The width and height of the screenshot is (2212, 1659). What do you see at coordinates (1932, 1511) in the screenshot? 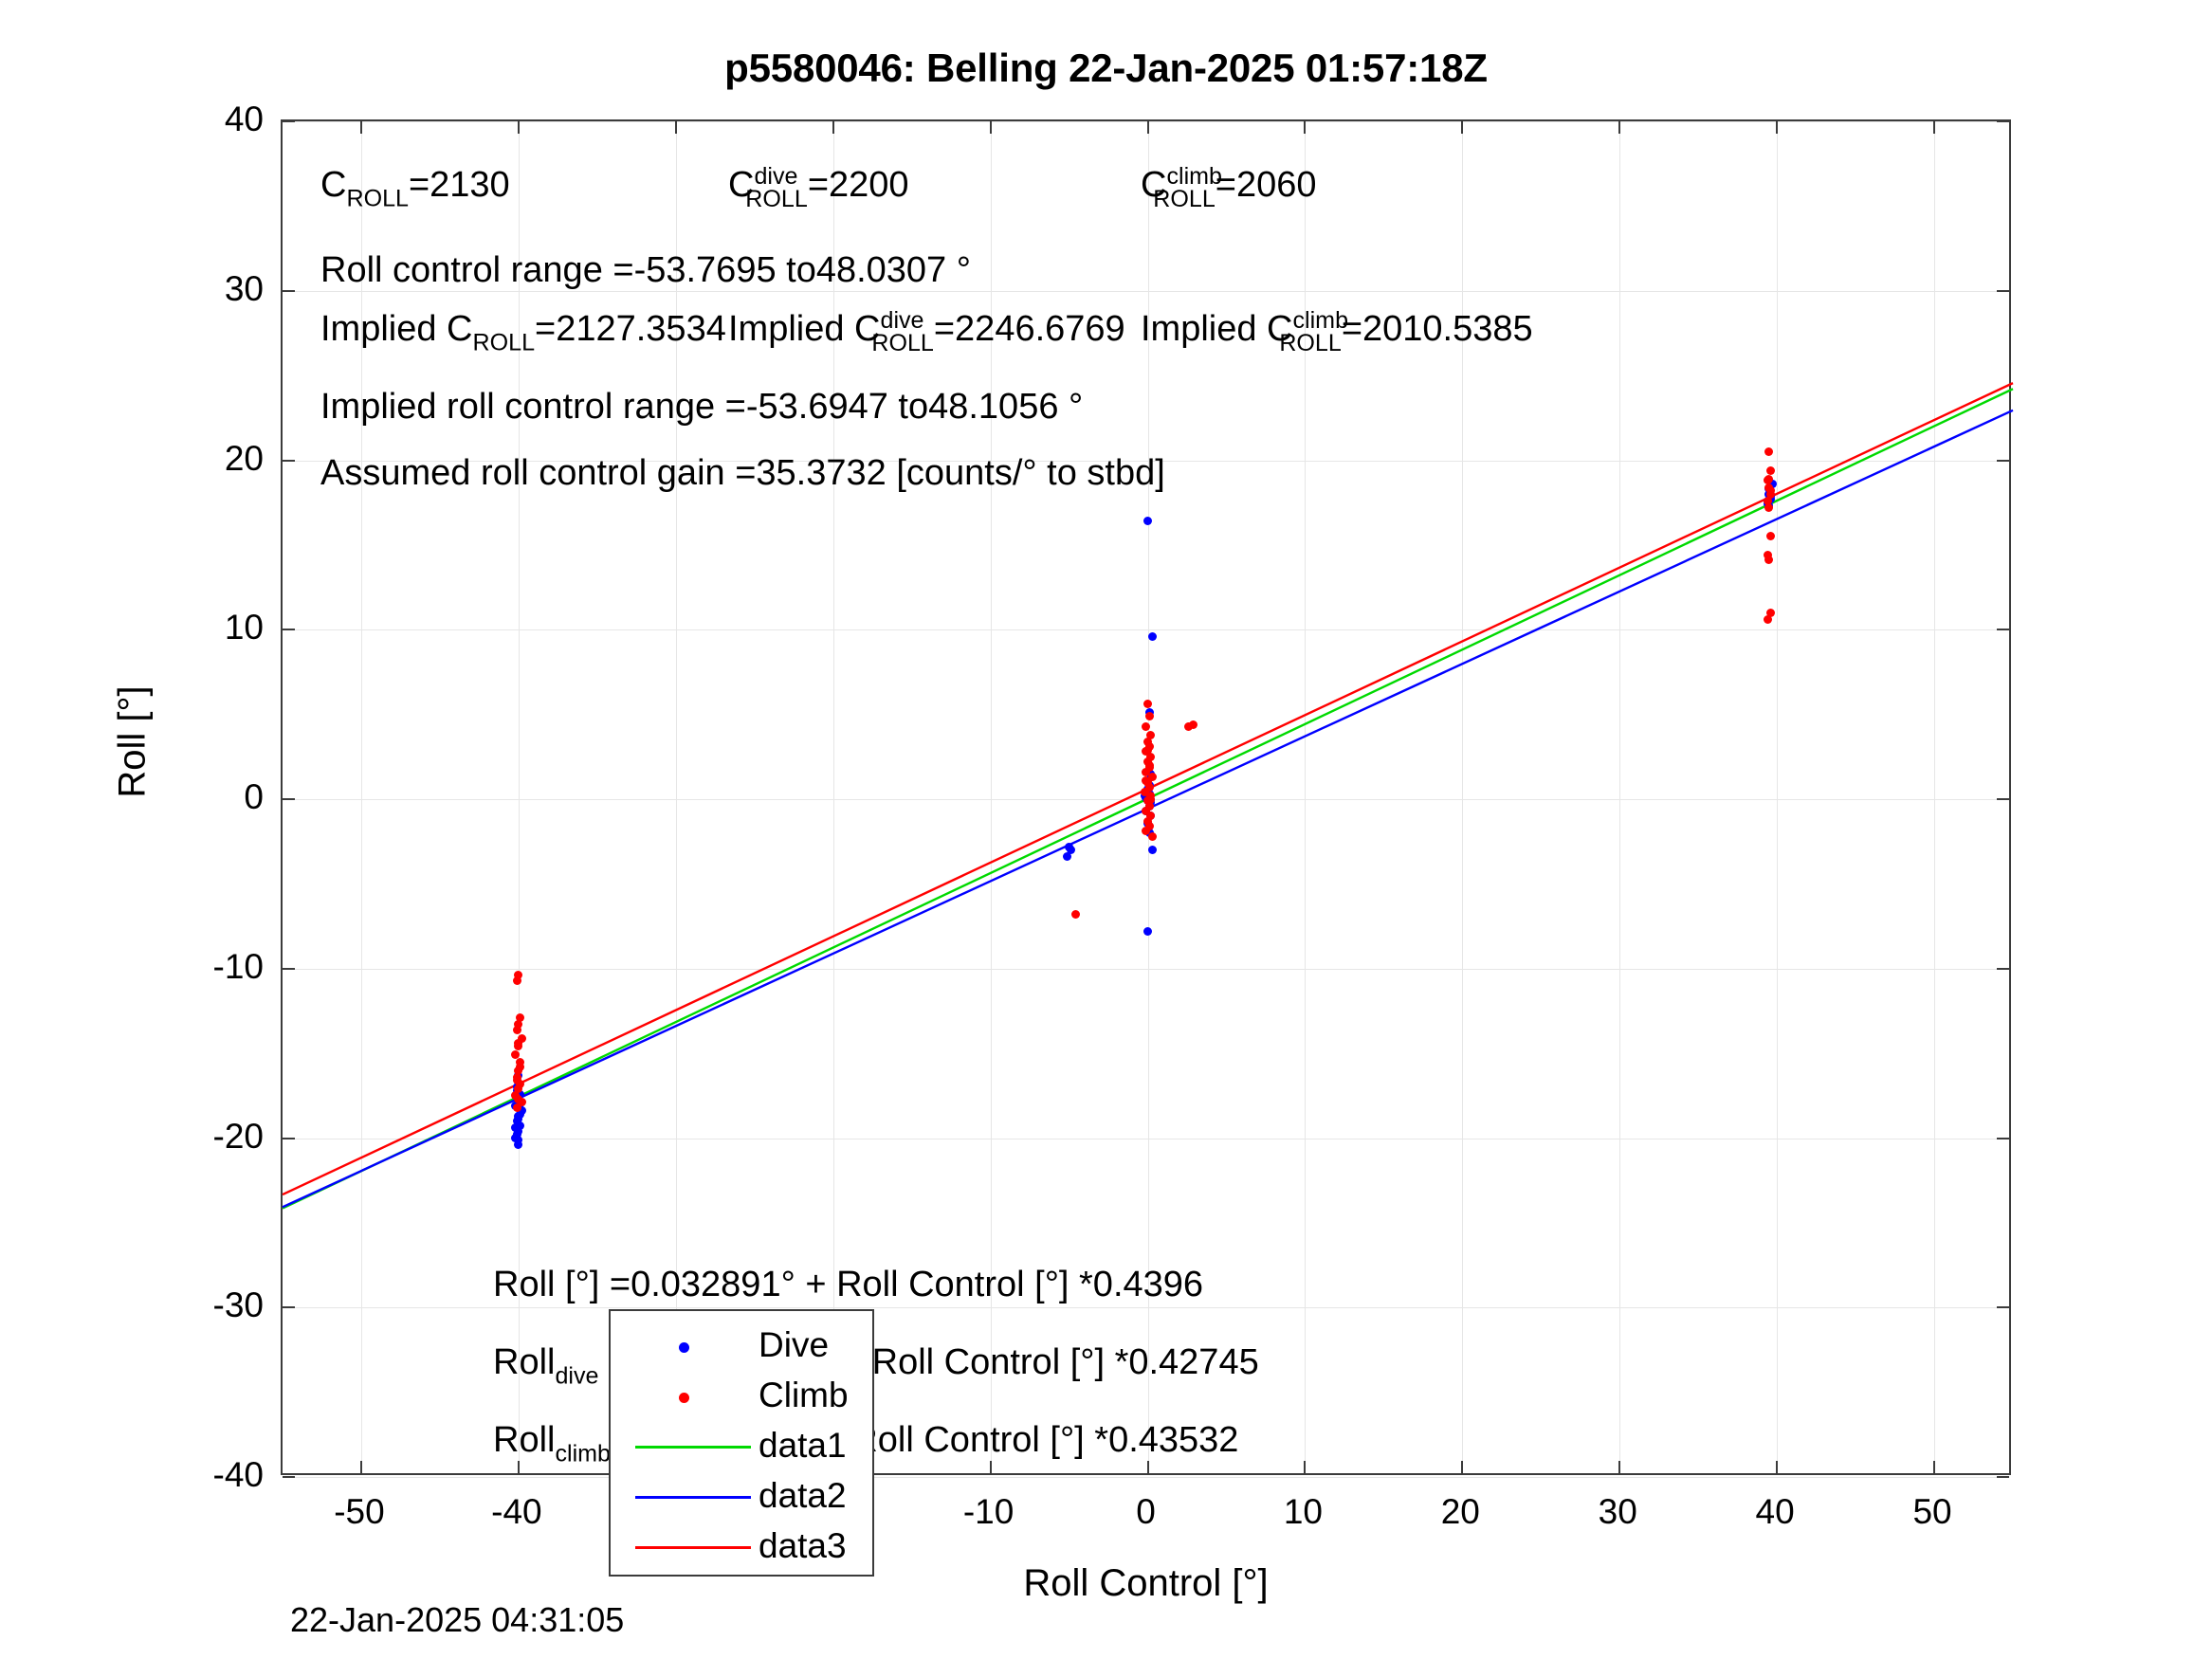
I see `x-tick-label: 50` at bounding box center [1932, 1511].